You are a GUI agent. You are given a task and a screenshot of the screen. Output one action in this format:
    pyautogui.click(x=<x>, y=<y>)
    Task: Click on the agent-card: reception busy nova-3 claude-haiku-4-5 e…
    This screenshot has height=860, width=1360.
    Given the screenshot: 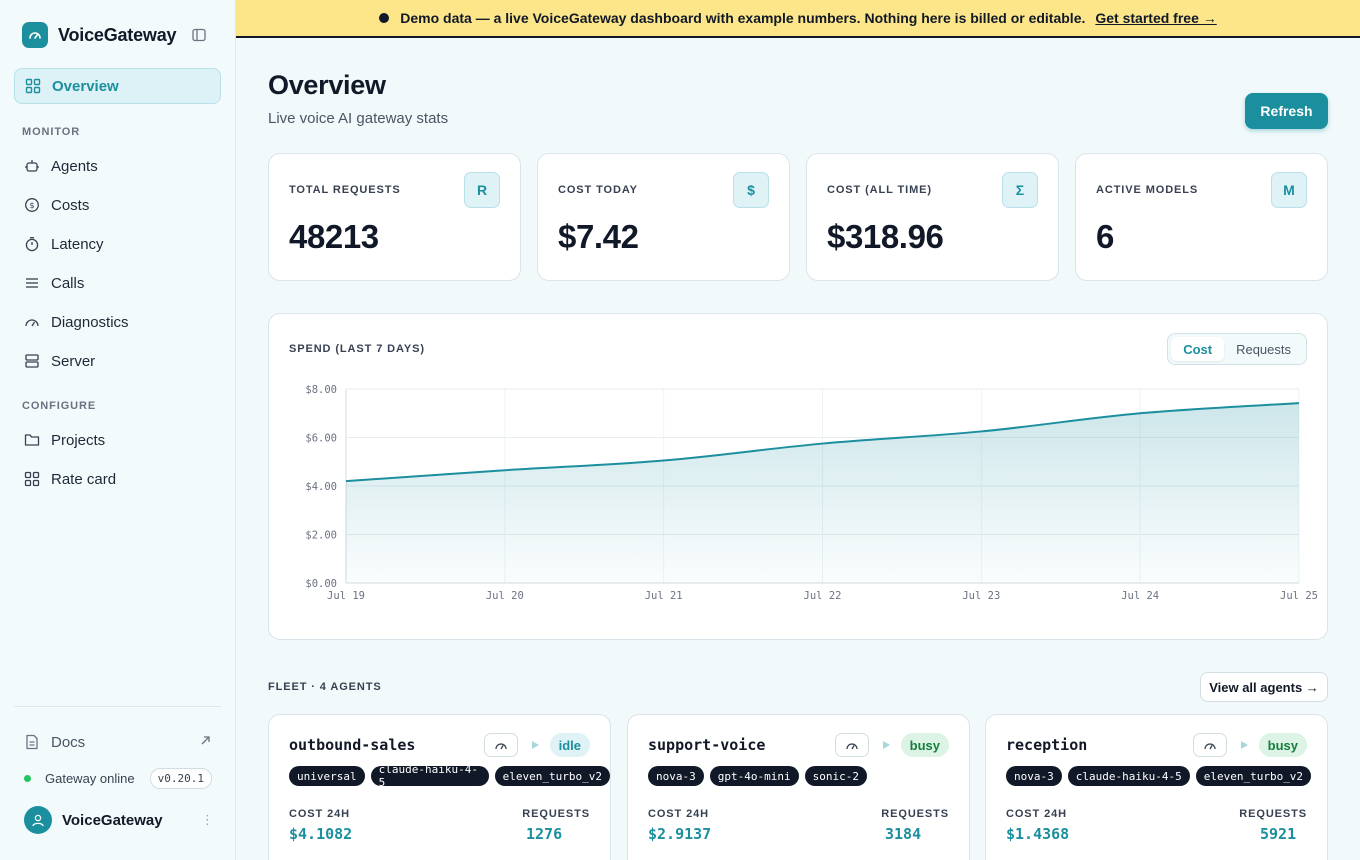 What is the action you would take?
    pyautogui.click(x=1156, y=787)
    